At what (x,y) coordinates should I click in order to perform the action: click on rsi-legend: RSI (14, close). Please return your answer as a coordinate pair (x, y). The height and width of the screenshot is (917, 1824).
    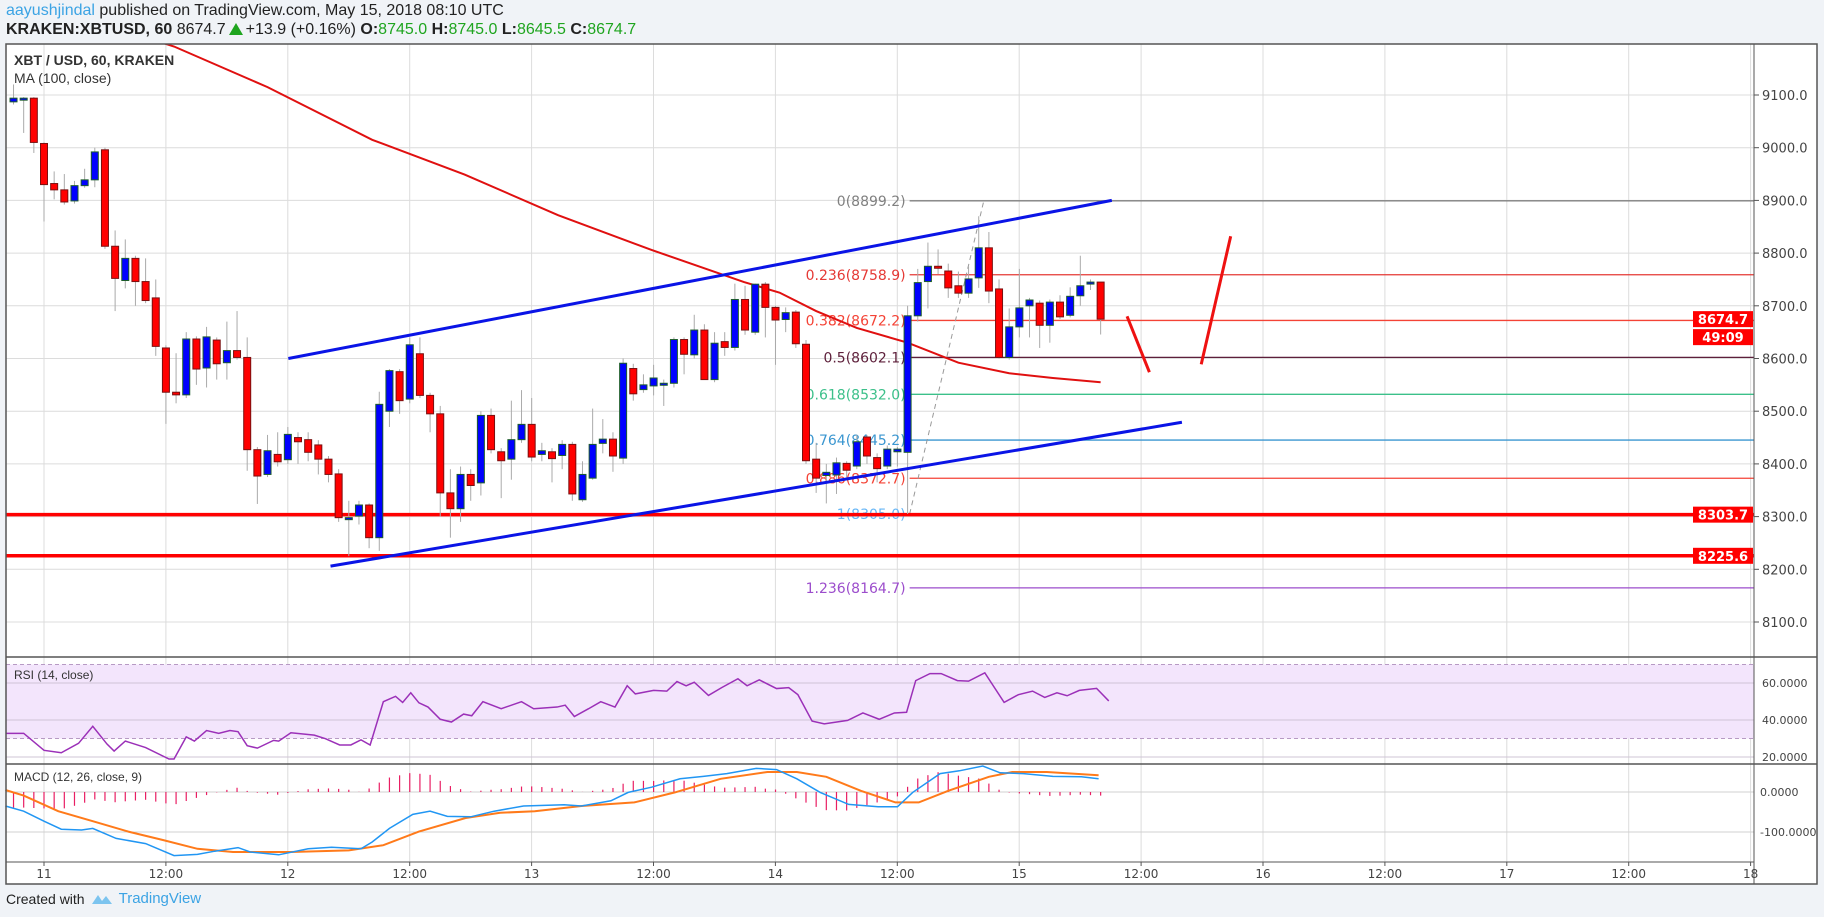
    Looking at the image, I should click on (54, 675).